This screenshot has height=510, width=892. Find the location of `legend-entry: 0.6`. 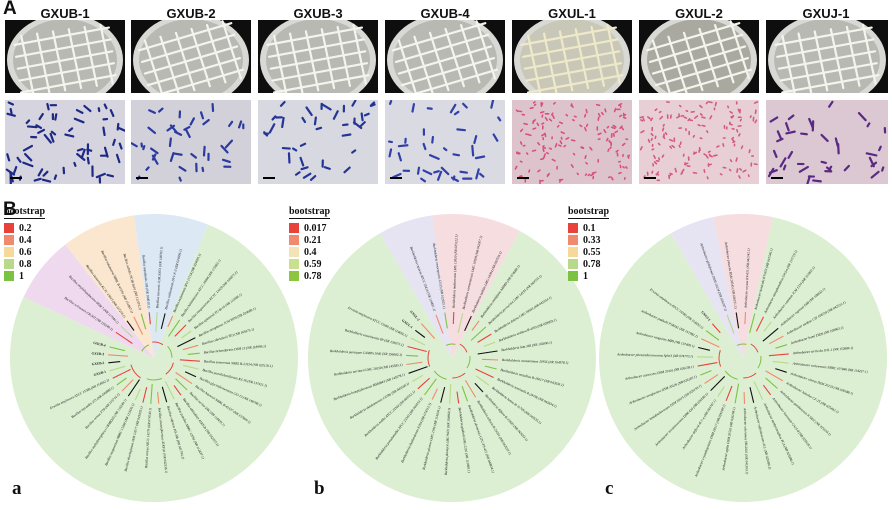

legend-entry: 0.6 is located at coordinates (24, 252).